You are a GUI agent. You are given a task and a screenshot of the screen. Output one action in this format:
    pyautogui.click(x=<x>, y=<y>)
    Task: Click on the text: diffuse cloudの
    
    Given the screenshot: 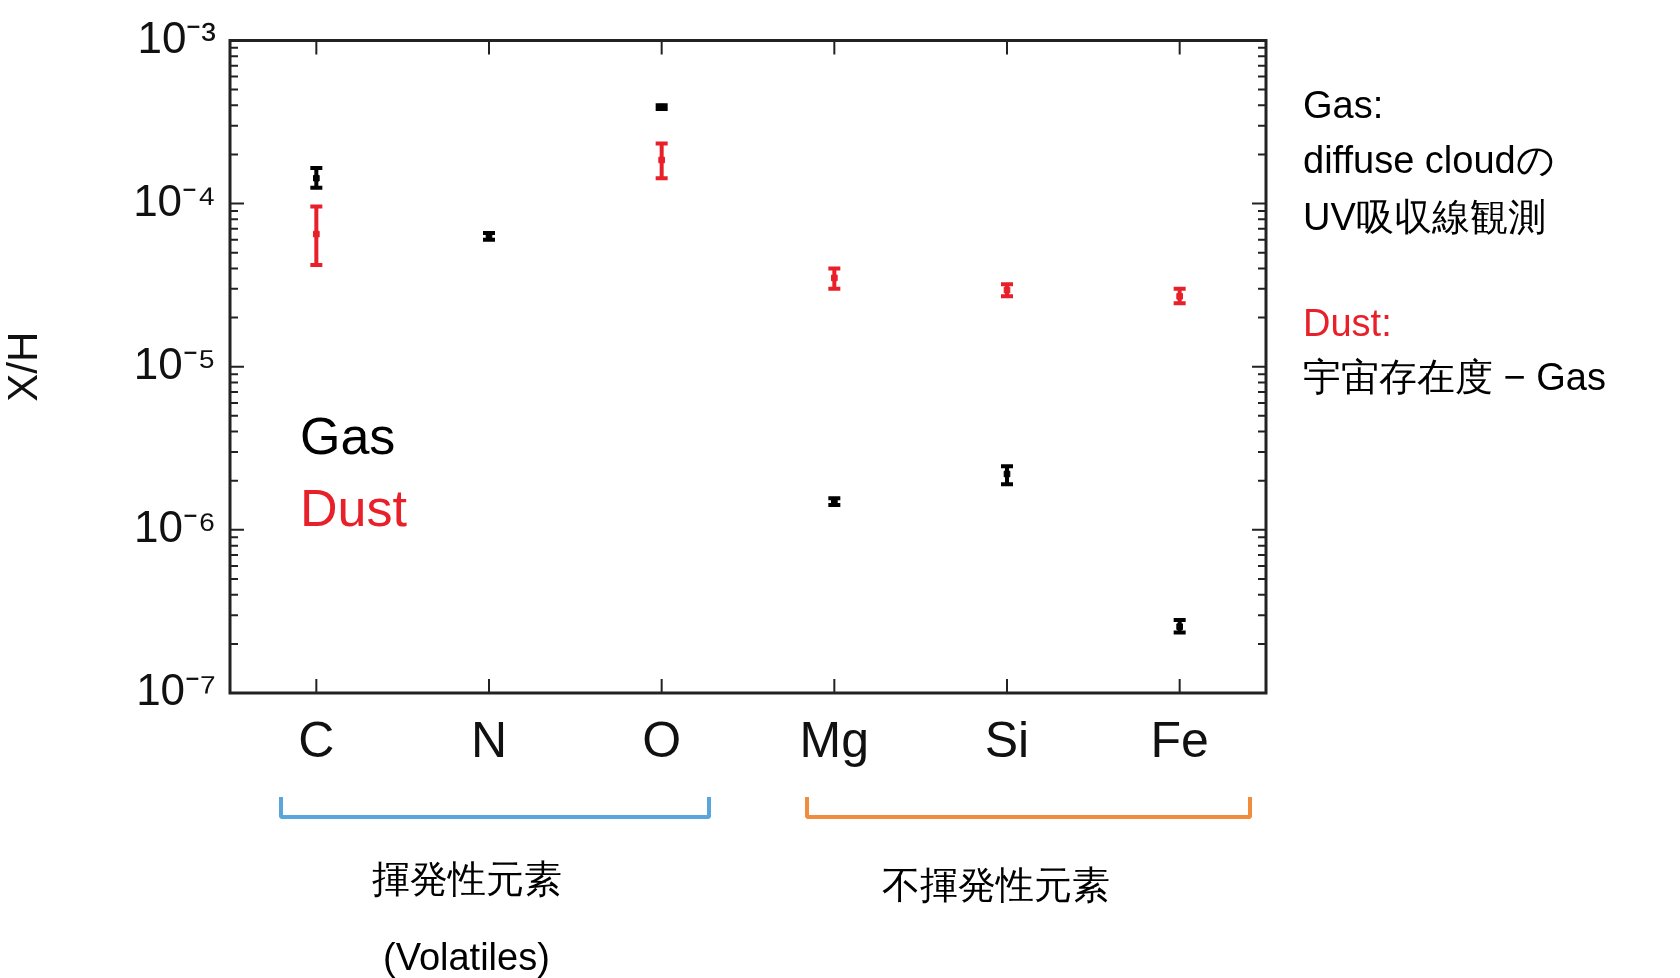 What is the action you would take?
    pyautogui.click(x=1429, y=160)
    